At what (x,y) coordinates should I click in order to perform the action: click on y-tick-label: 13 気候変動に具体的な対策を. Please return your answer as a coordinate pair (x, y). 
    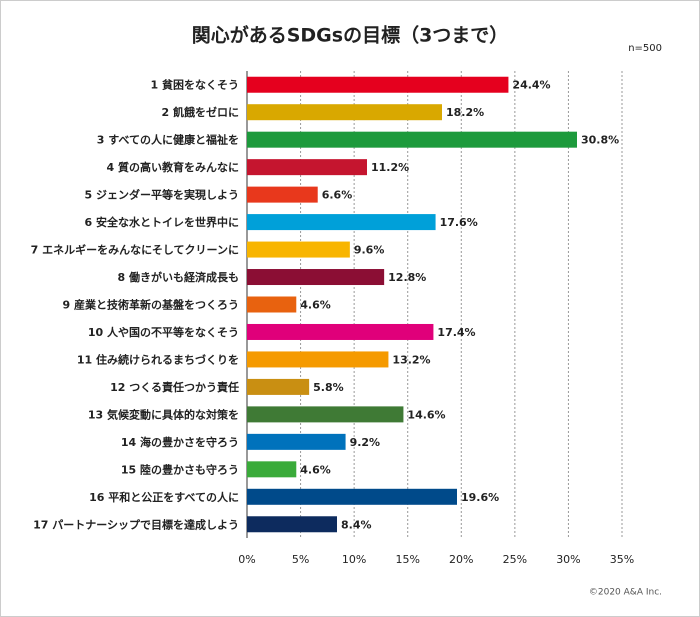
    Looking at the image, I should click on (163, 414).